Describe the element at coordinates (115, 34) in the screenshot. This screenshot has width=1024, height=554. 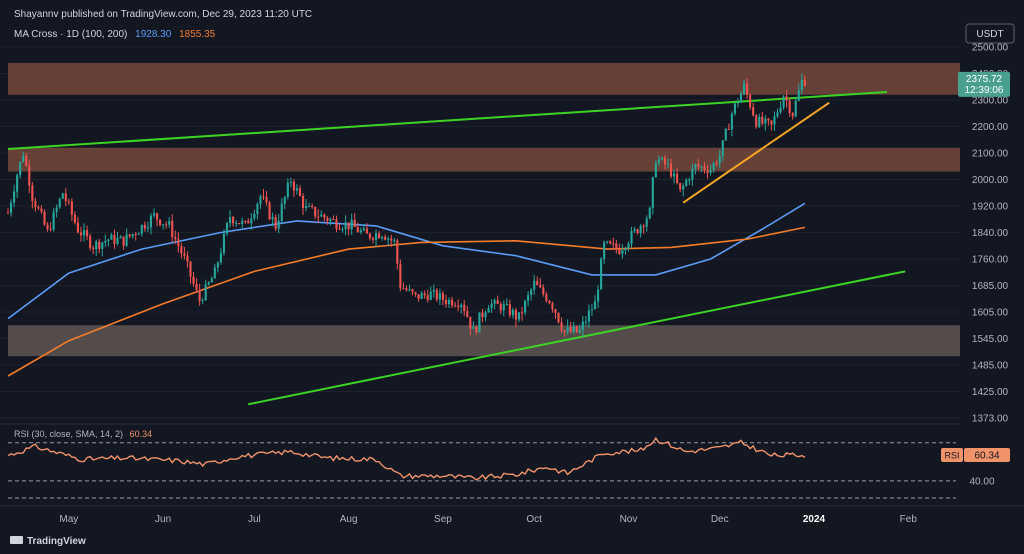
I see `indicator-legend: MA Cross · 1D (100, 200) 1928.30 1855.35` at that location.